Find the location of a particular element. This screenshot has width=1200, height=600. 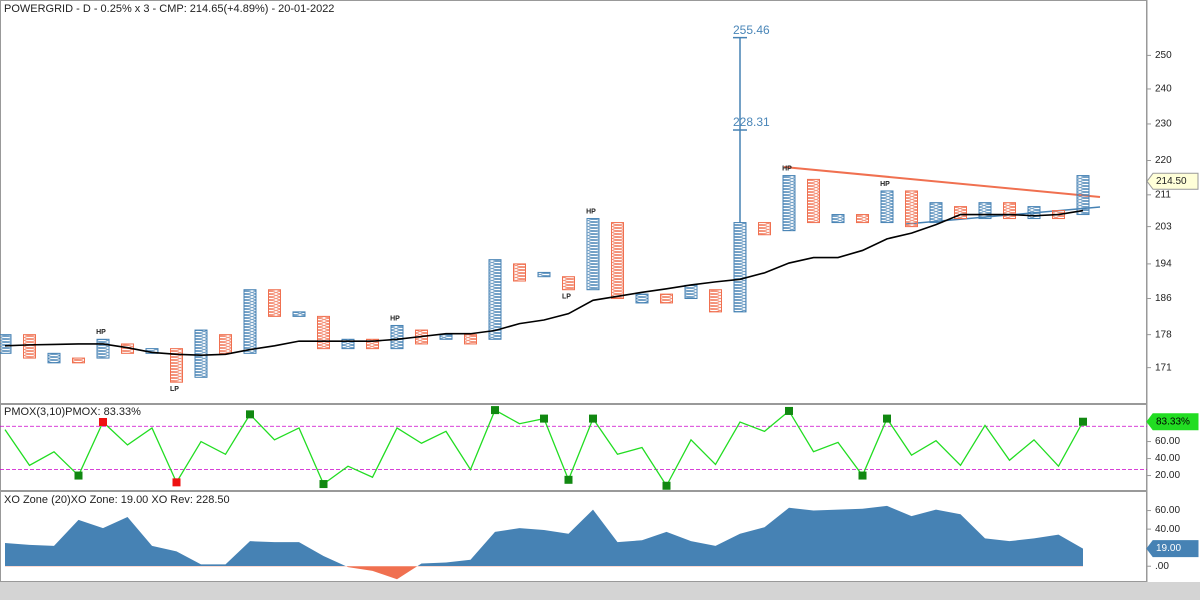

pmox-title: PMOX(3,10)PMOX: 83.33% is located at coordinates (72, 412).